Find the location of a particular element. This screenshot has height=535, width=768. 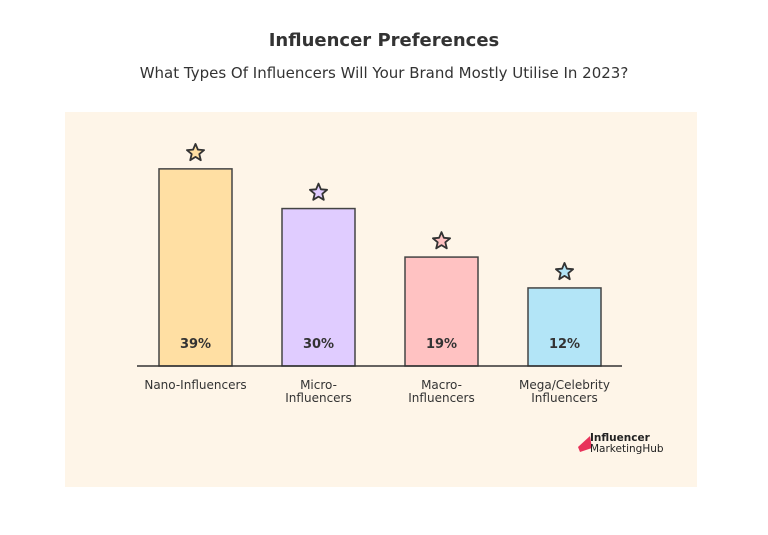

logo-line2: MarketingHub is located at coordinates (627, 449).